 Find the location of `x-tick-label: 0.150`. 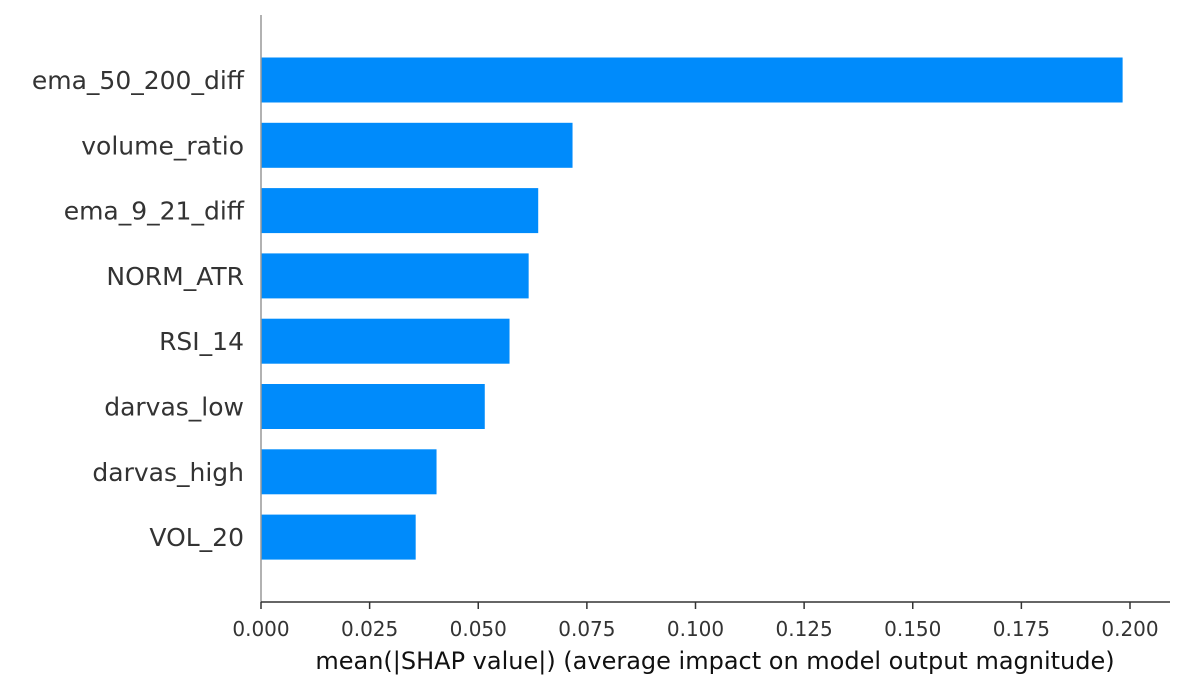

x-tick-label: 0.150 is located at coordinates (912, 629).